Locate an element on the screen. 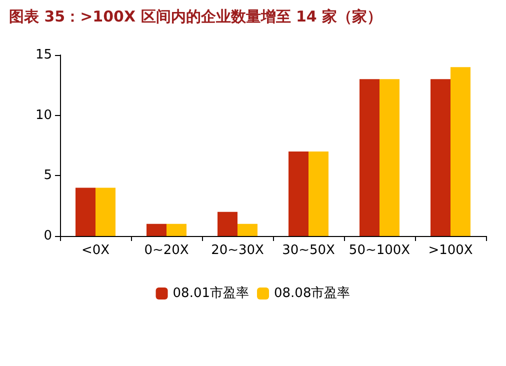 This screenshot has height=366, width=506. x-tick-label: 0~20X is located at coordinates (166, 250).